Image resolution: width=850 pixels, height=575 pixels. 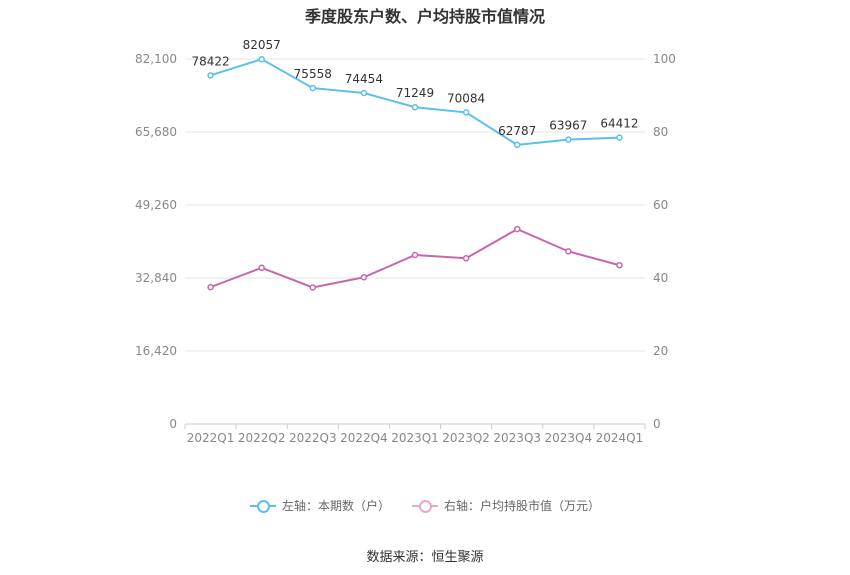 What do you see at coordinates (660, 205) in the screenshot?
I see `y-right-tick-label: 60` at bounding box center [660, 205].